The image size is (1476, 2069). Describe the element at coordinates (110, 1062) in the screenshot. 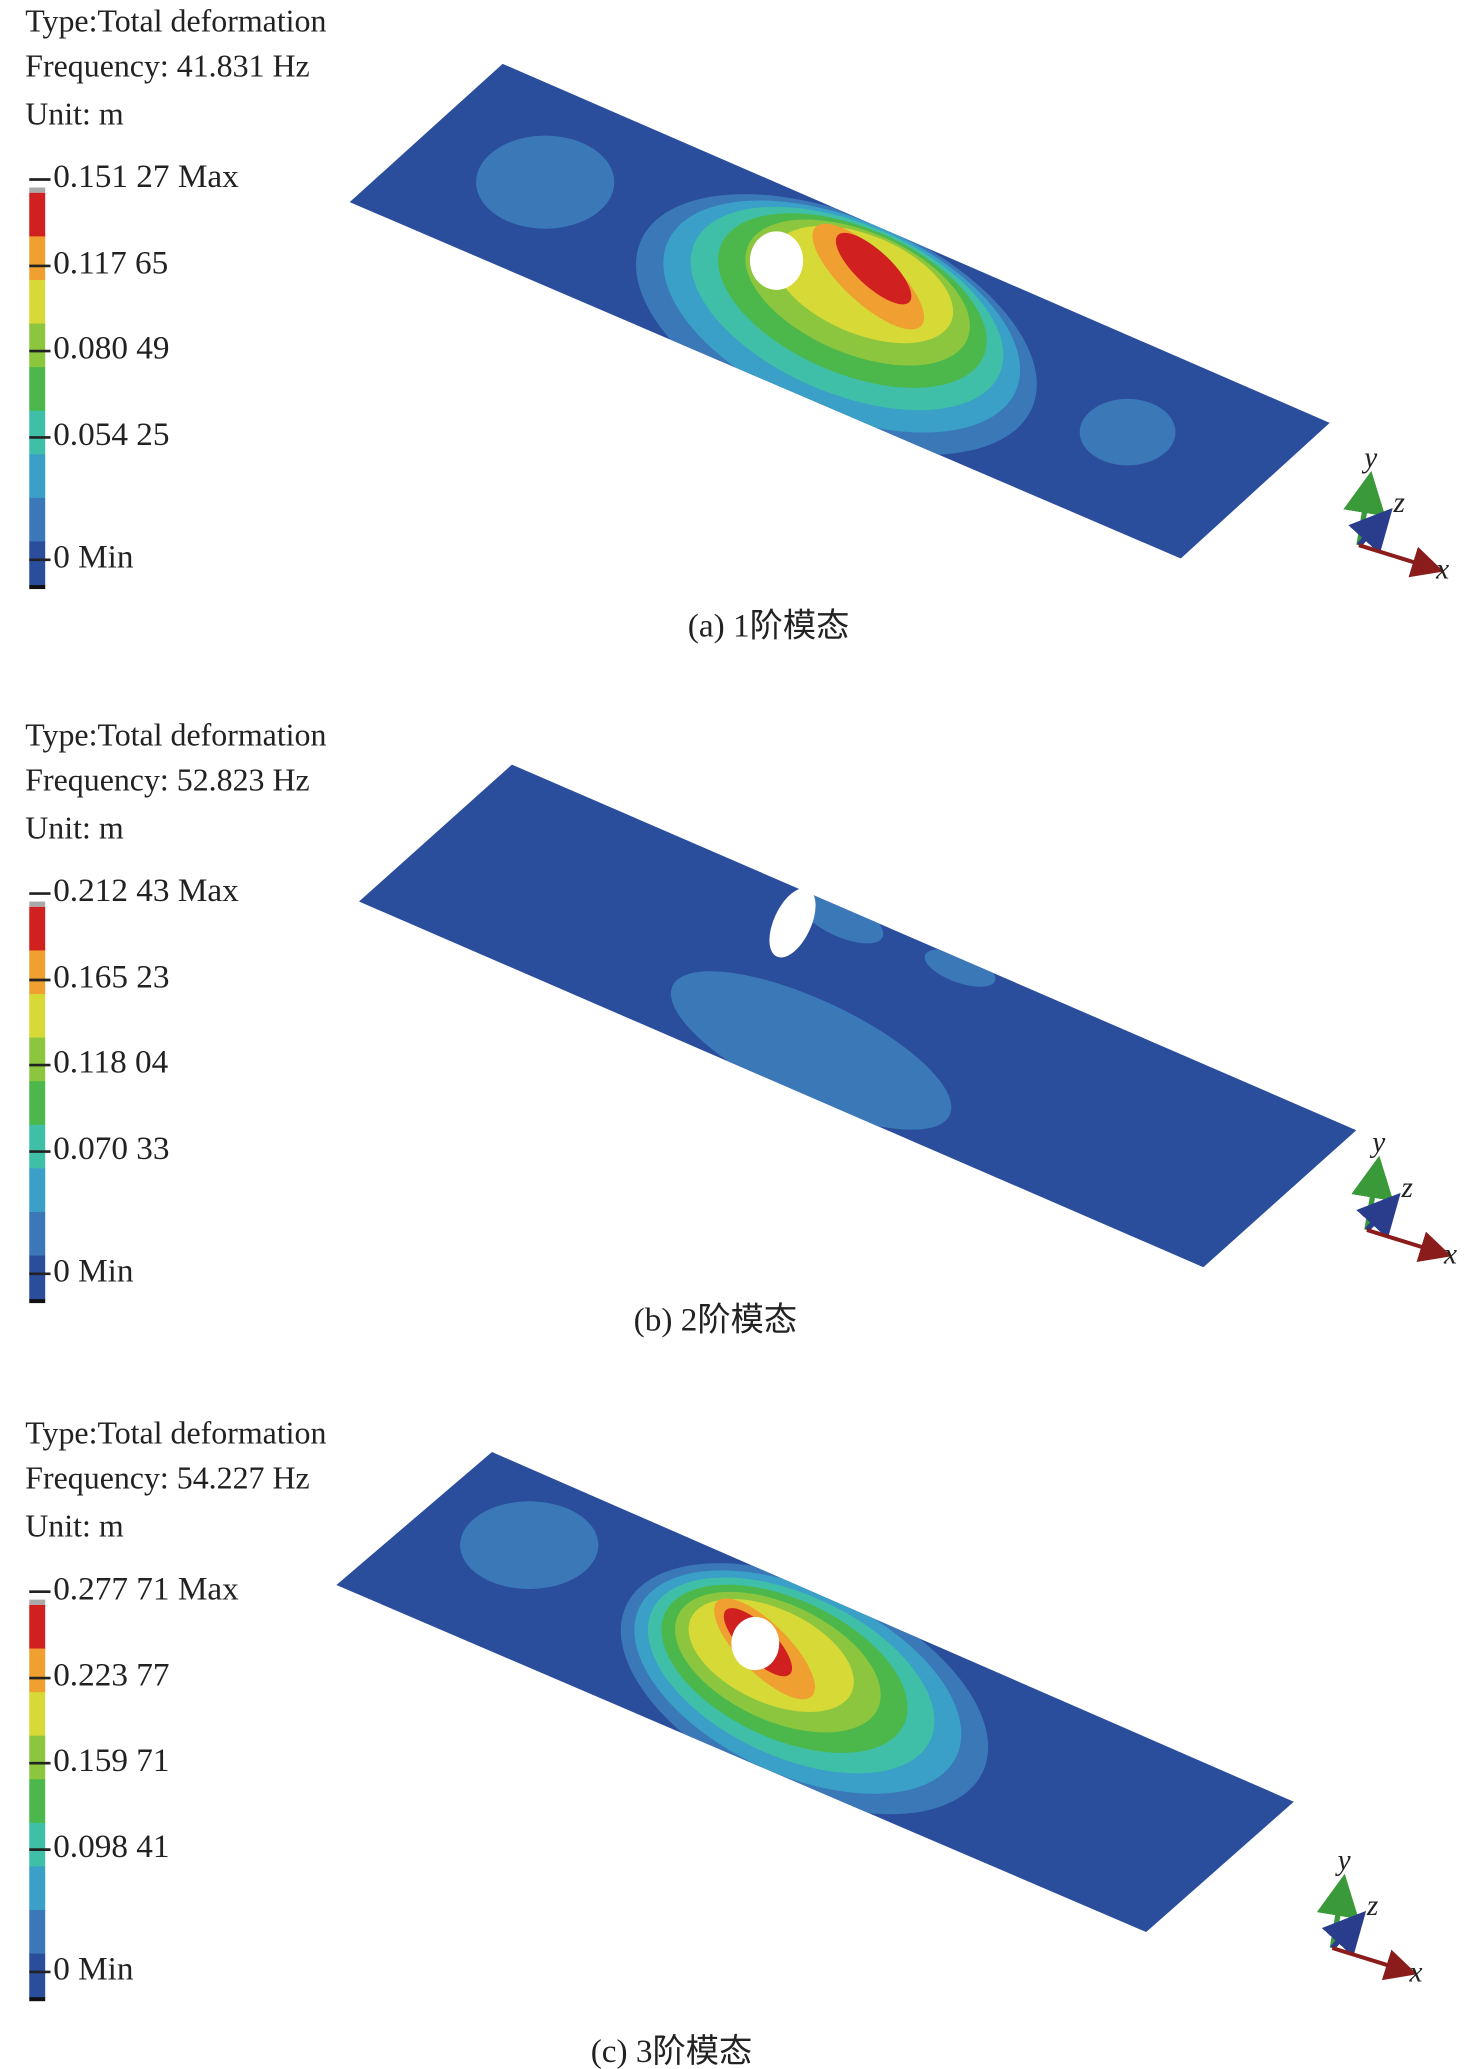

I see `legend-label: 0.118 04` at that location.